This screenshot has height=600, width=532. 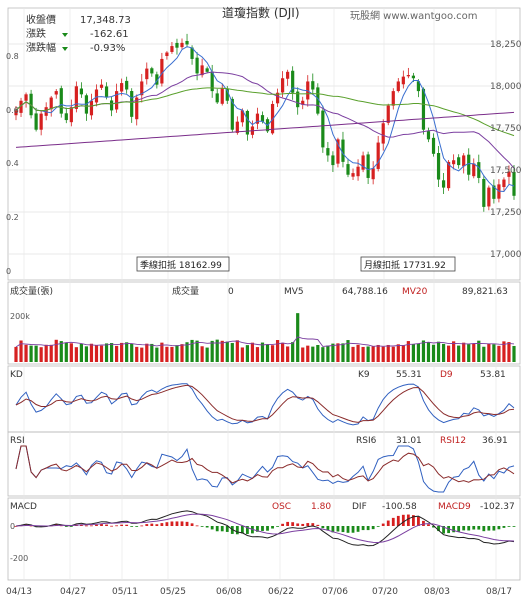 I want to click on y-tick-18000: 18,000, so click(x=506, y=87).